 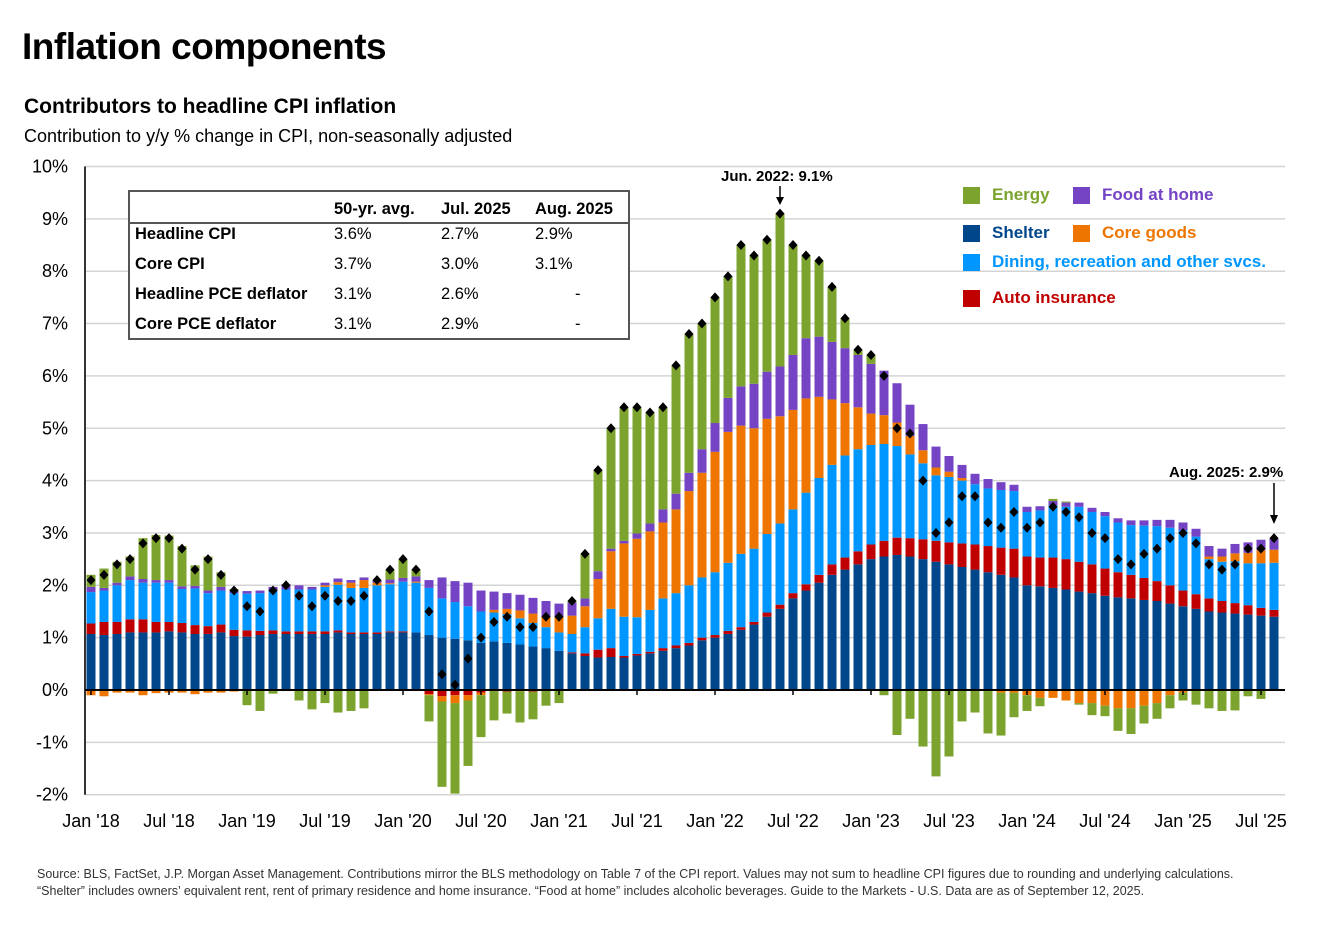 I want to click on x-tick-label: Jul '21, so click(x=636, y=821).